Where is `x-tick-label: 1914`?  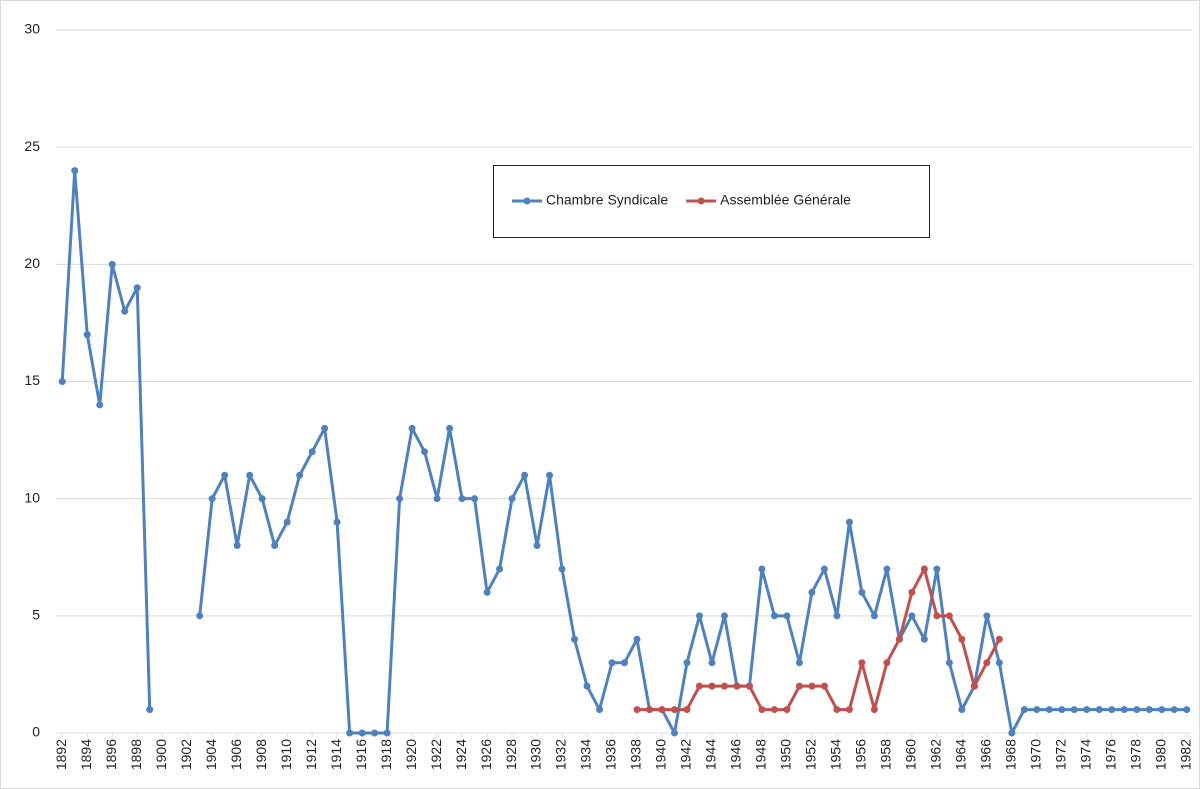
x-tick-label: 1914 is located at coordinates (336, 754).